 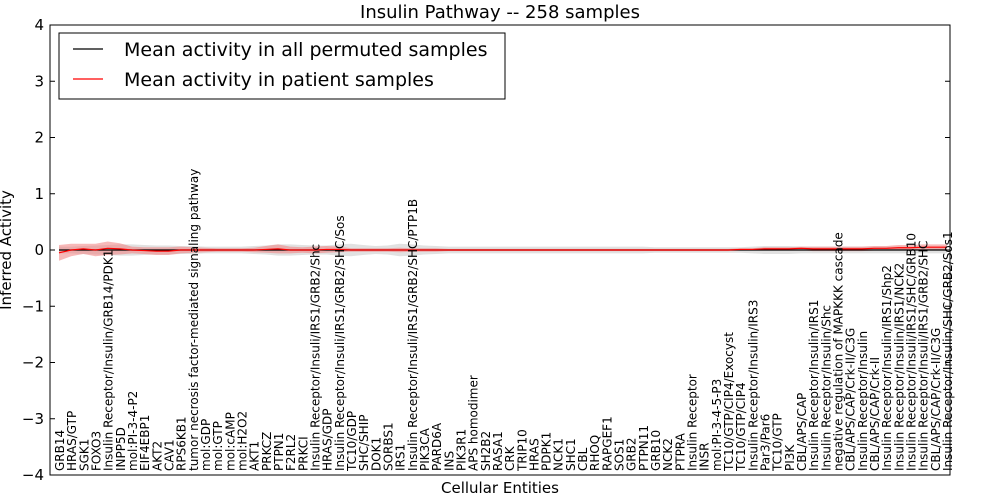 What do you see at coordinates (33, 363) in the screenshot?
I see `y-tick-label: −2` at bounding box center [33, 363].